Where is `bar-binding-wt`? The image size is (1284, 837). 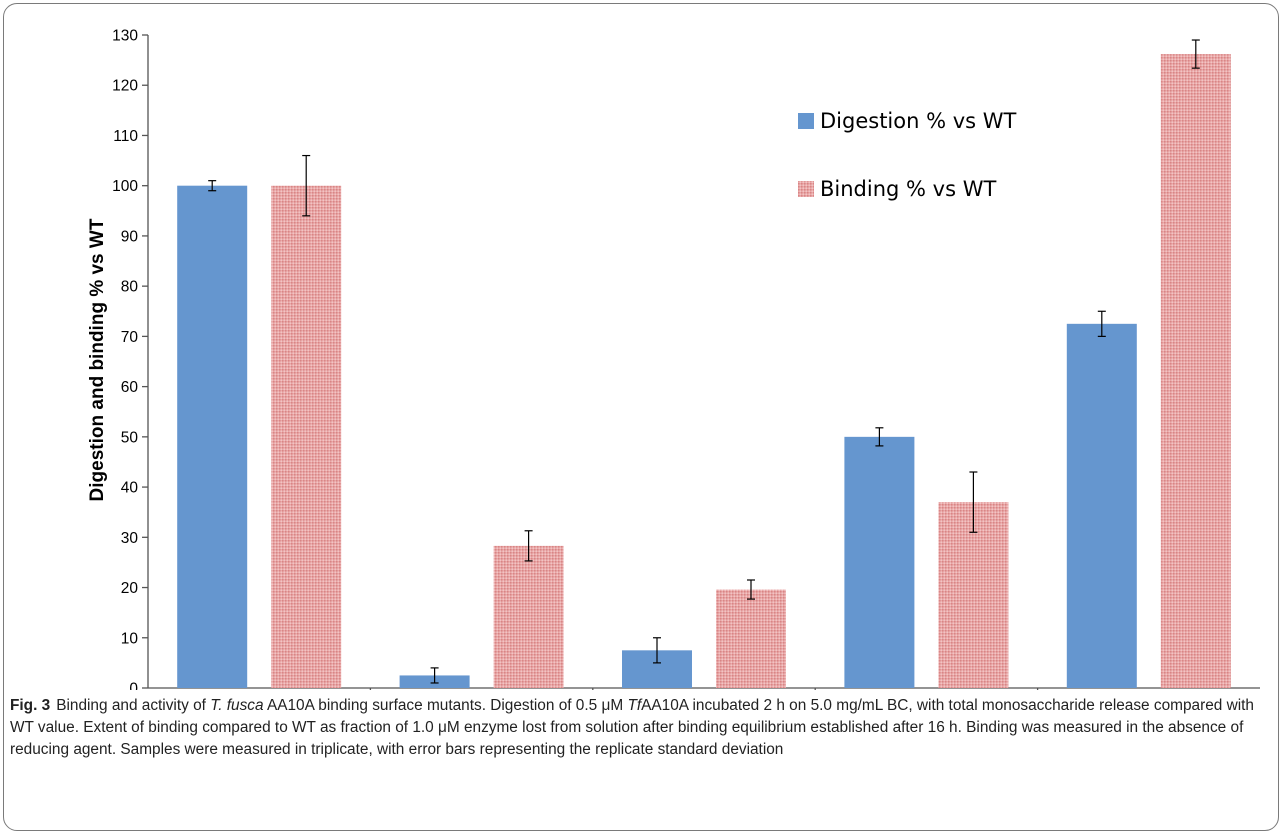 bar-binding-wt is located at coordinates (306, 436).